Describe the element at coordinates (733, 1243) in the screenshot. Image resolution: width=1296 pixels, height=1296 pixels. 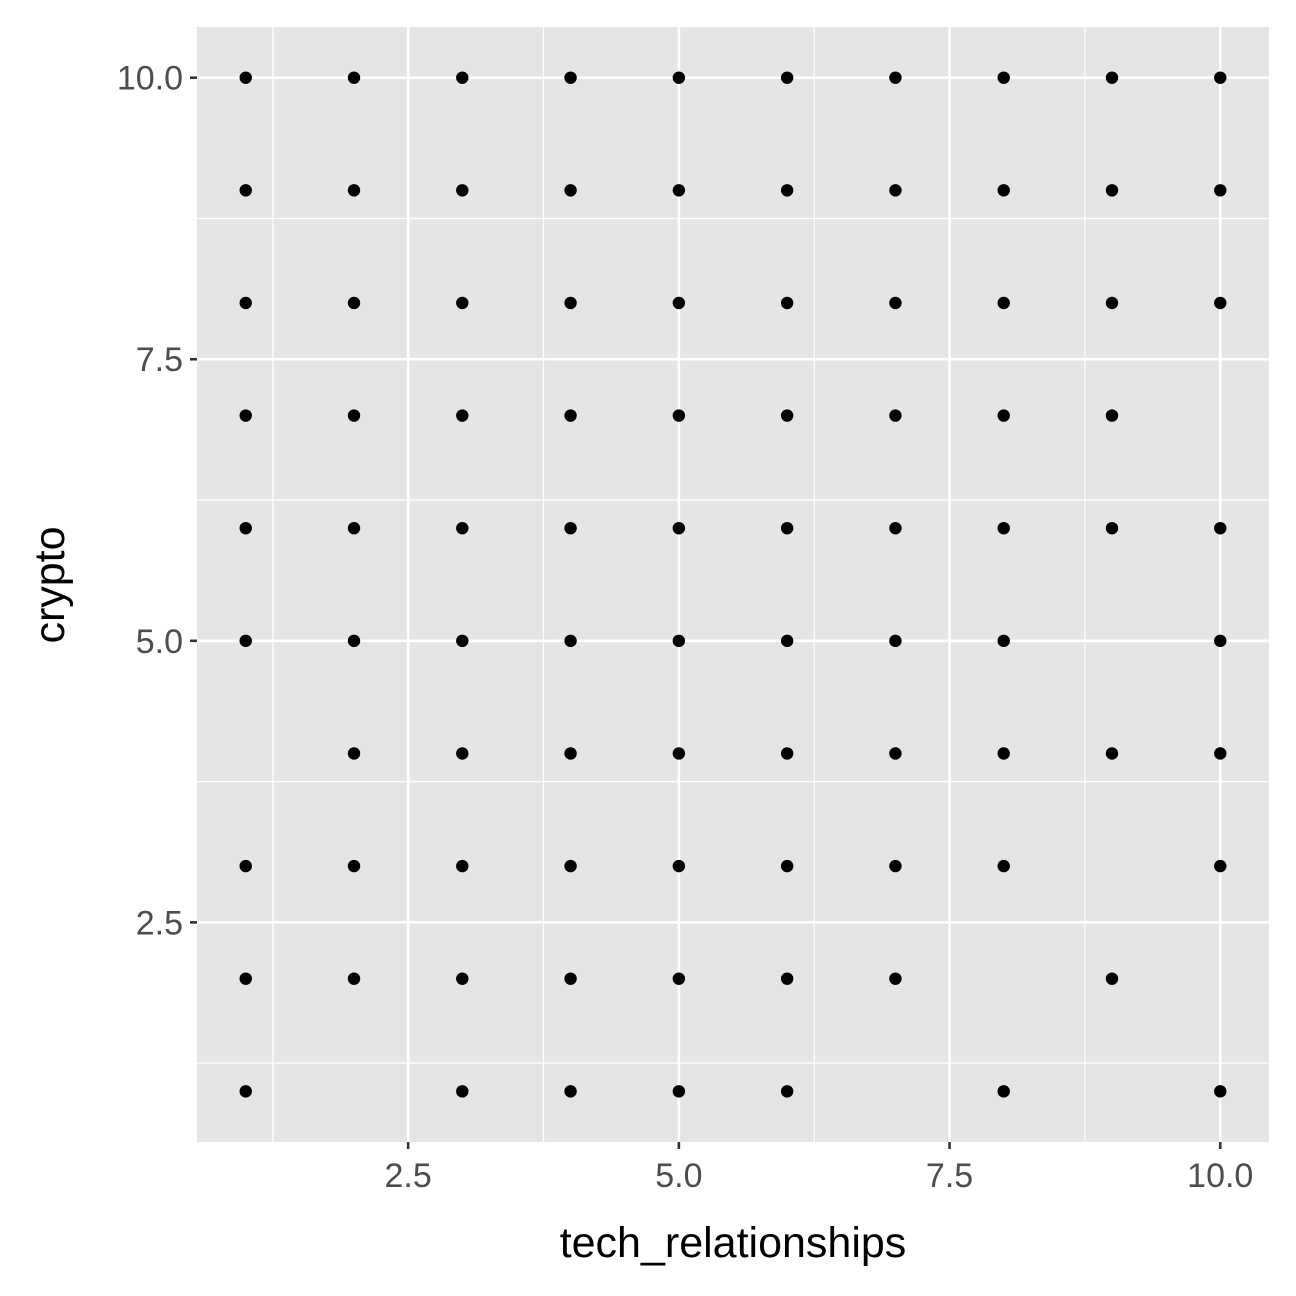
I see `x-axis-title: tech_relationships` at that location.